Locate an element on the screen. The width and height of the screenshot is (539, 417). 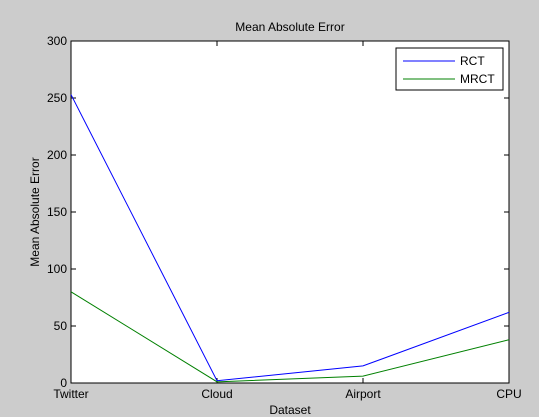
x-tick-label: CPU is located at coordinates (508, 394).